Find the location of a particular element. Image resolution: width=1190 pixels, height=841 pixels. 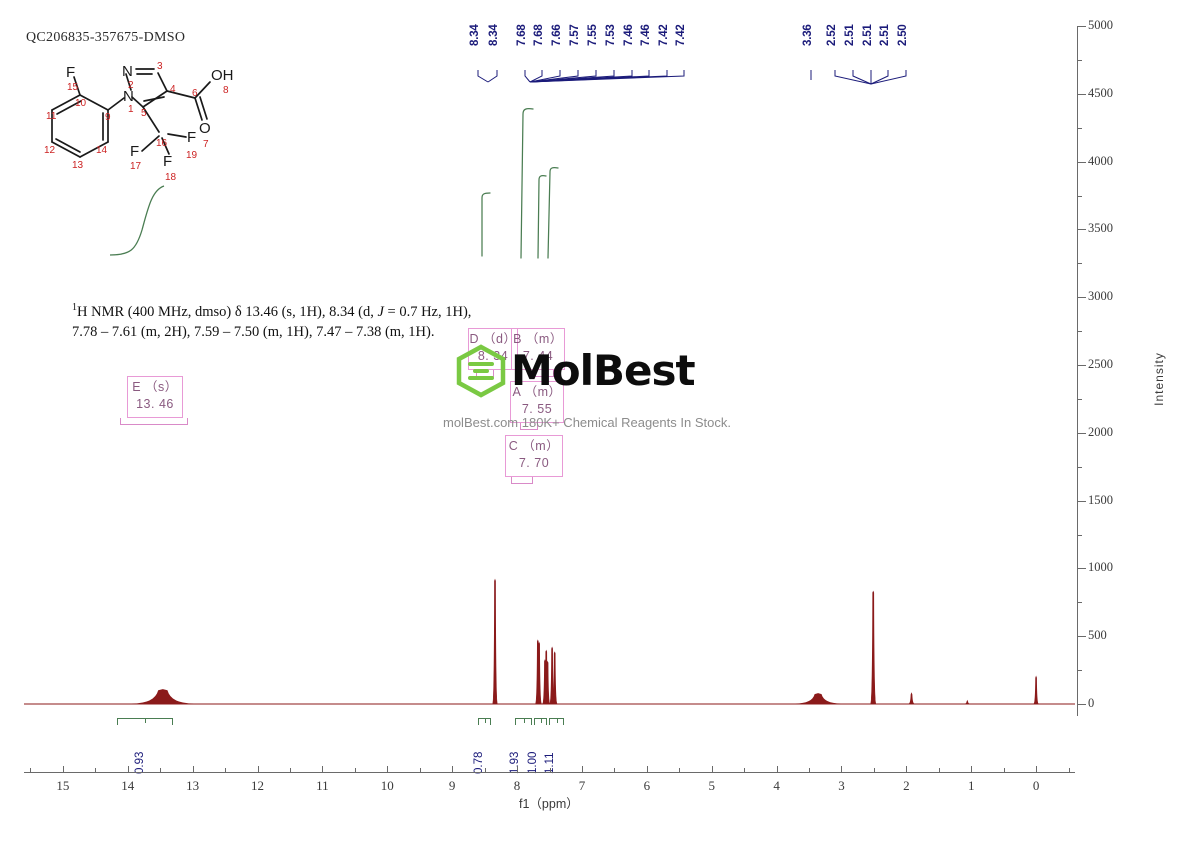

x-axis-title: f1（ppm） is located at coordinates (549, 804).